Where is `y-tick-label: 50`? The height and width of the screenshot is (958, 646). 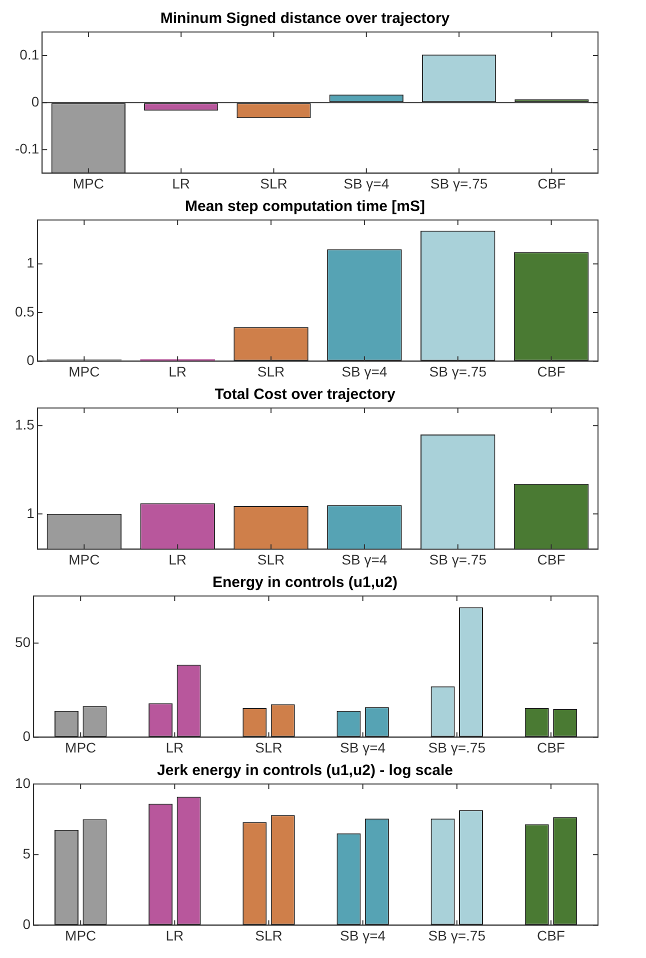
y-tick-label: 50 is located at coordinates (22, 642).